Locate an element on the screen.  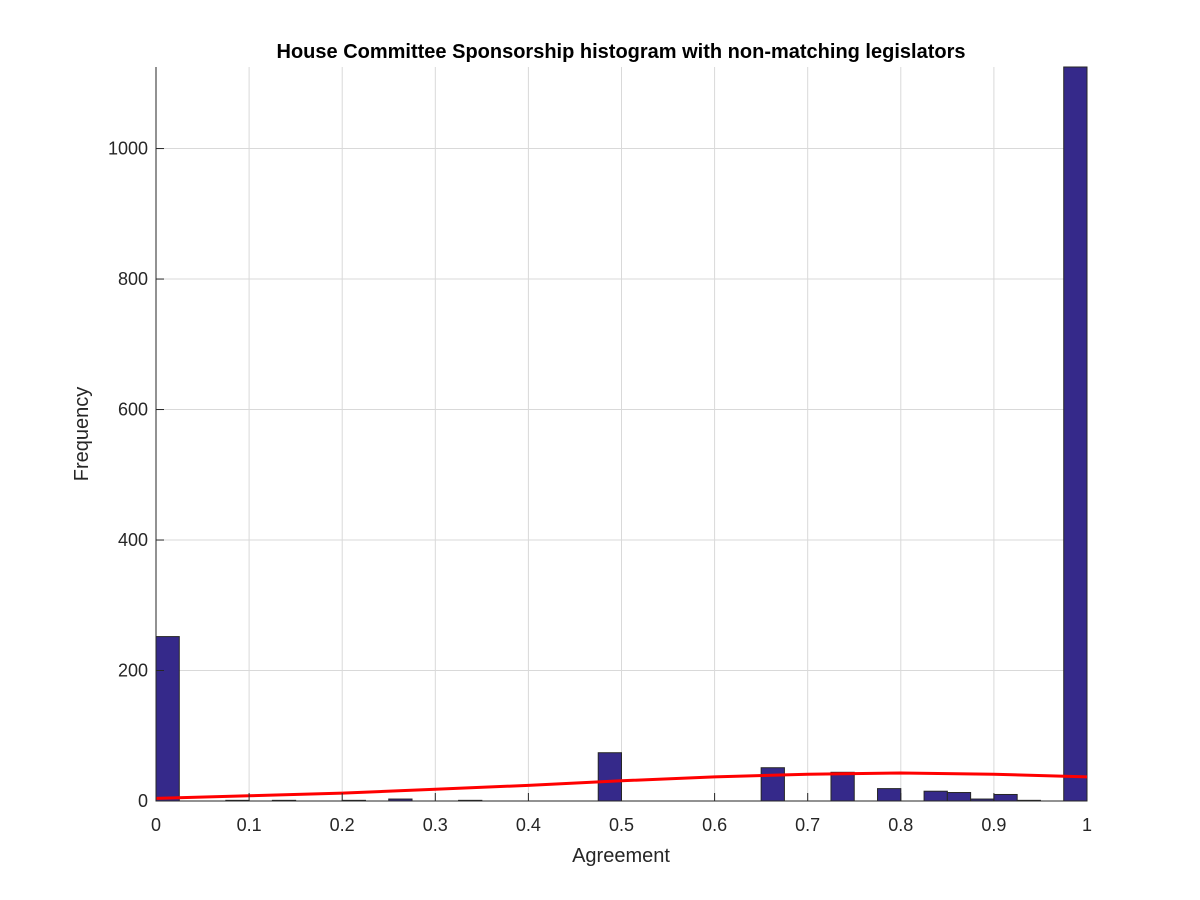
x-tick-label: 0.1 is located at coordinates (249, 825).